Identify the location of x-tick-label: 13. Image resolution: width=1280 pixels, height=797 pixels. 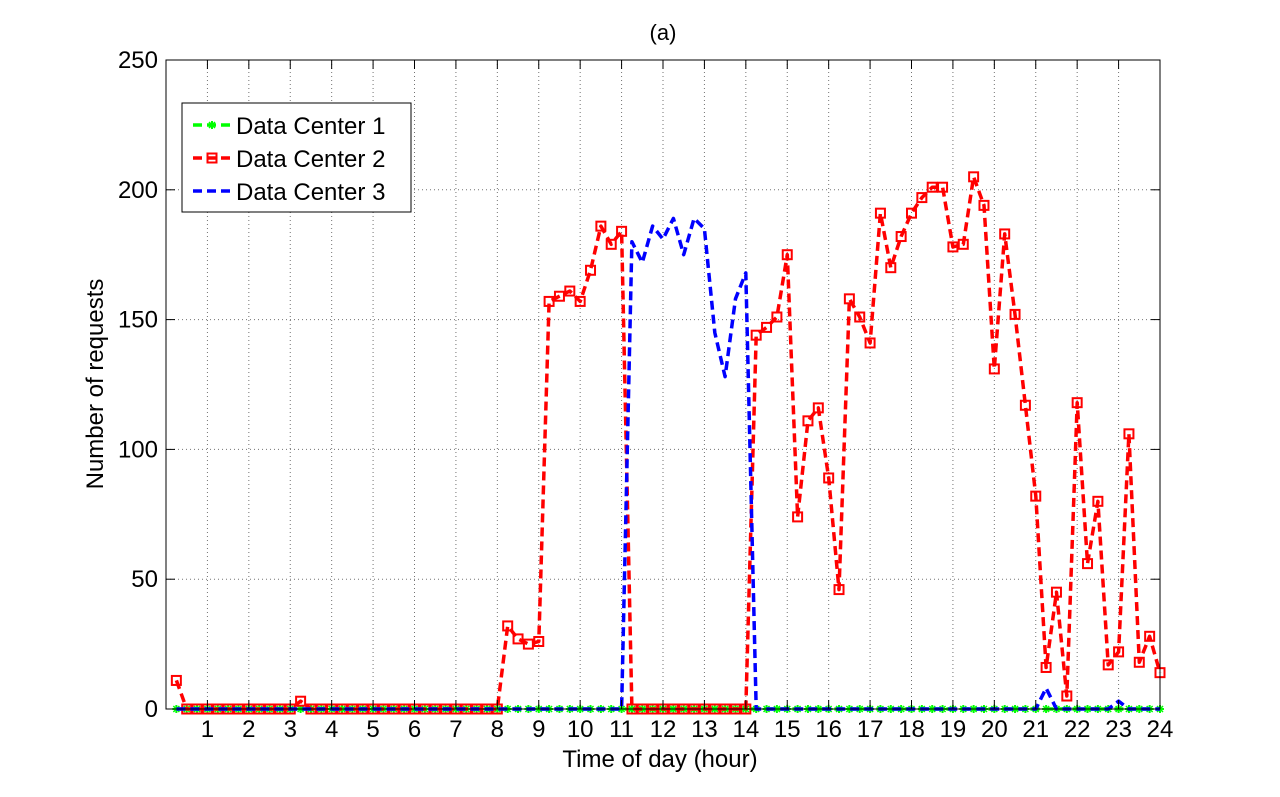
(704, 729).